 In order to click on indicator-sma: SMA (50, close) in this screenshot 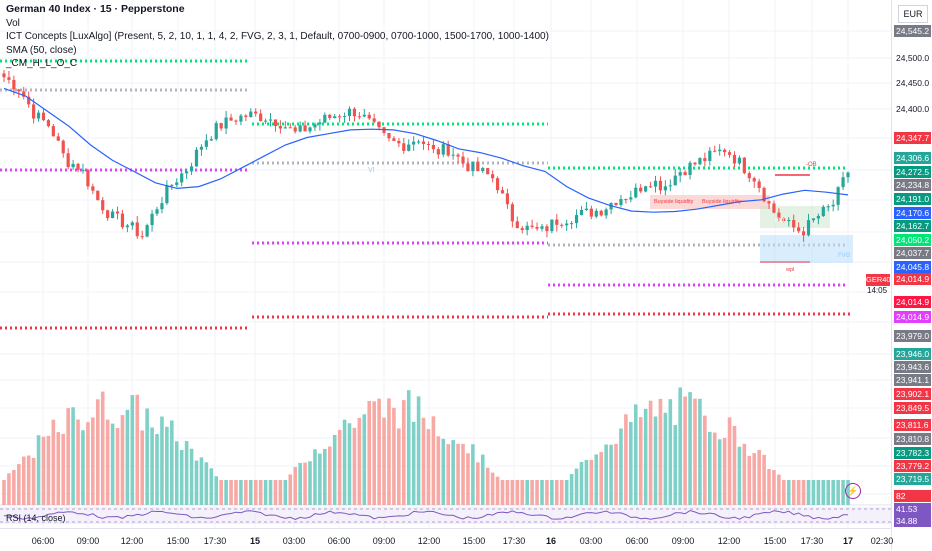, I will do `click(41, 50)`.